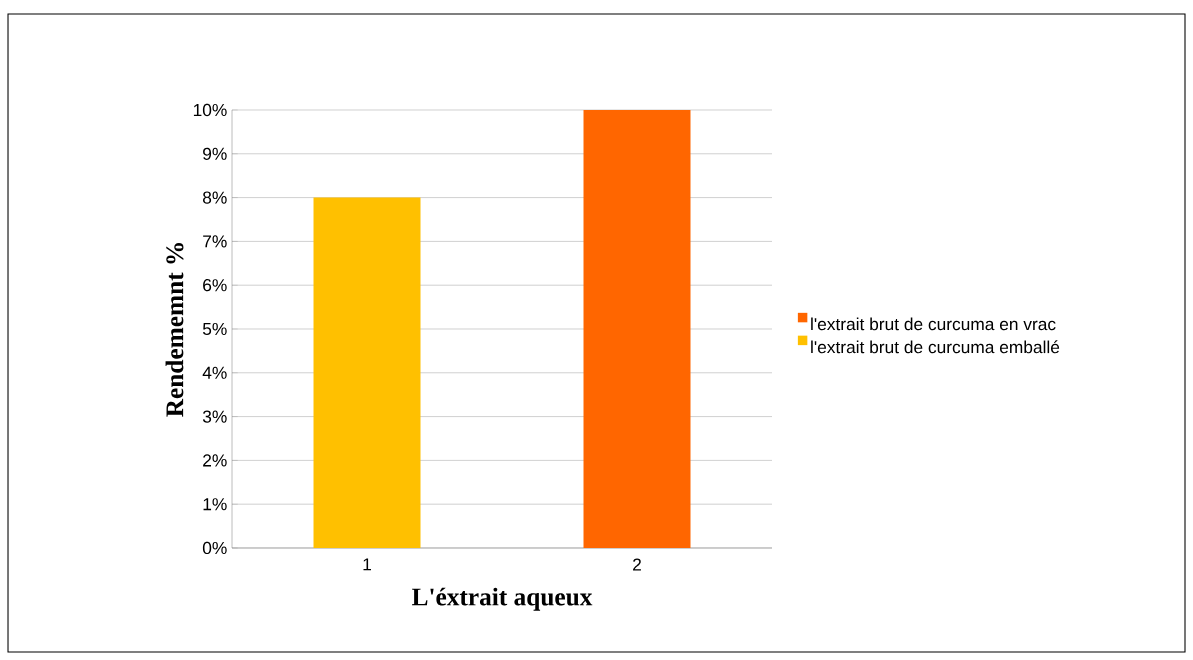  What do you see at coordinates (215, 285) in the screenshot?
I see `y-tick-label: 6%` at bounding box center [215, 285].